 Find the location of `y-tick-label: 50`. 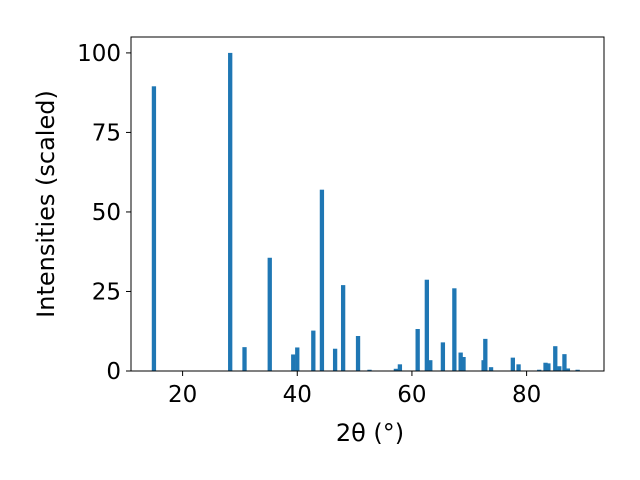

y-tick-label: 50 is located at coordinates (106, 213).